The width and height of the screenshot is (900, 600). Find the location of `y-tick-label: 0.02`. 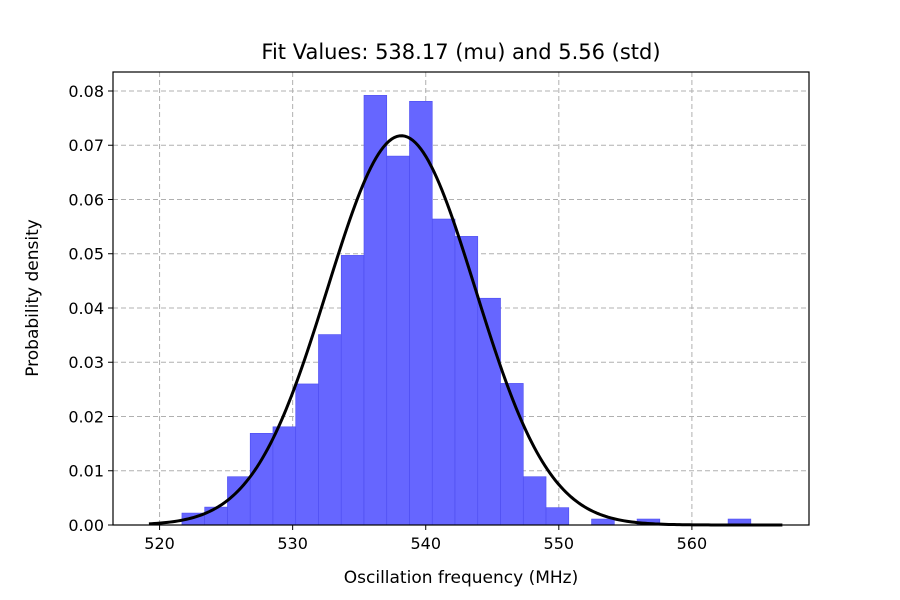

y-tick-label: 0.02 is located at coordinates (86, 416).